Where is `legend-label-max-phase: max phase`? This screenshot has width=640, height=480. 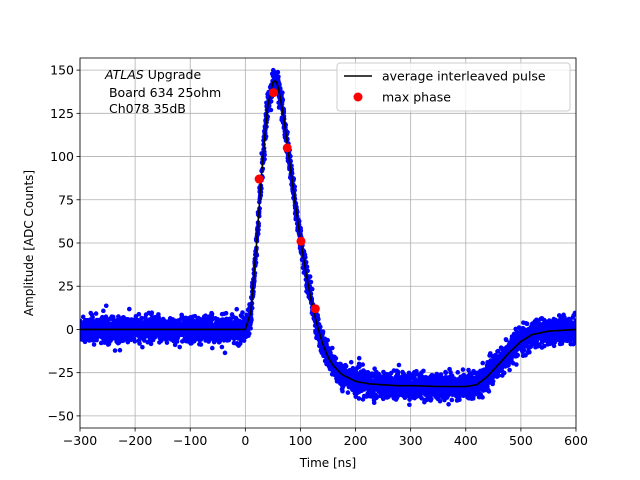 legend-label-max-phase: max phase is located at coordinates (416, 97).